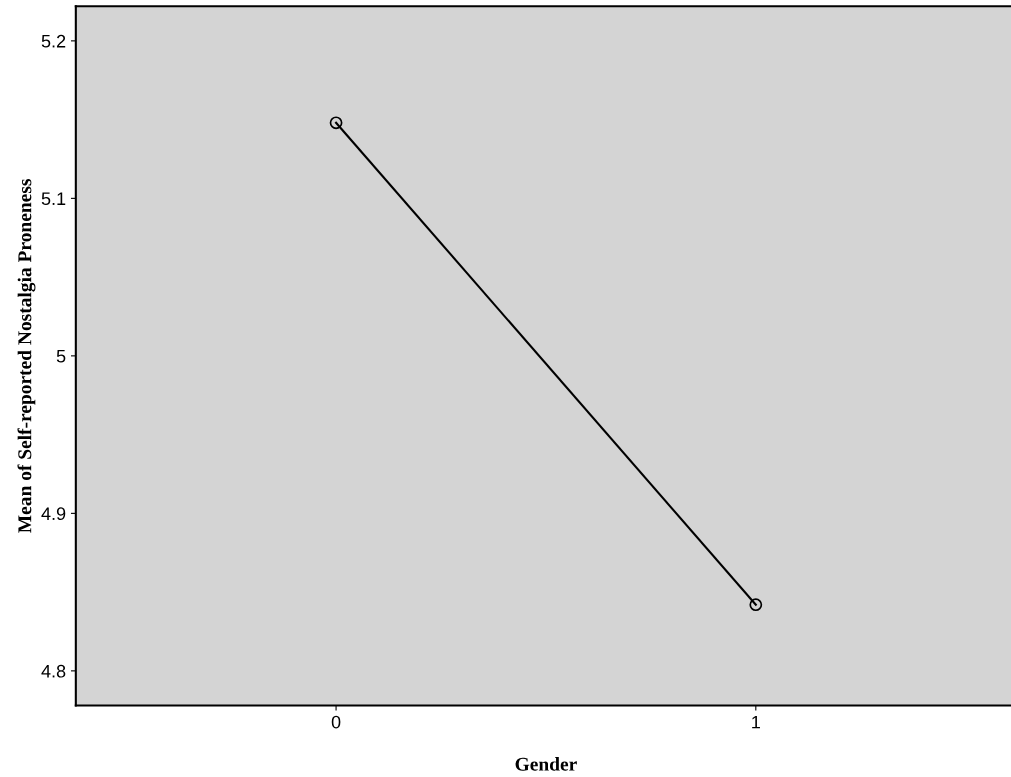 The width and height of the screenshot is (1011, 777). What do you see at coordinates (53, 514) in the screenshot?
I see `y-tick-label: 4.9` at bounding box center [53, 514].